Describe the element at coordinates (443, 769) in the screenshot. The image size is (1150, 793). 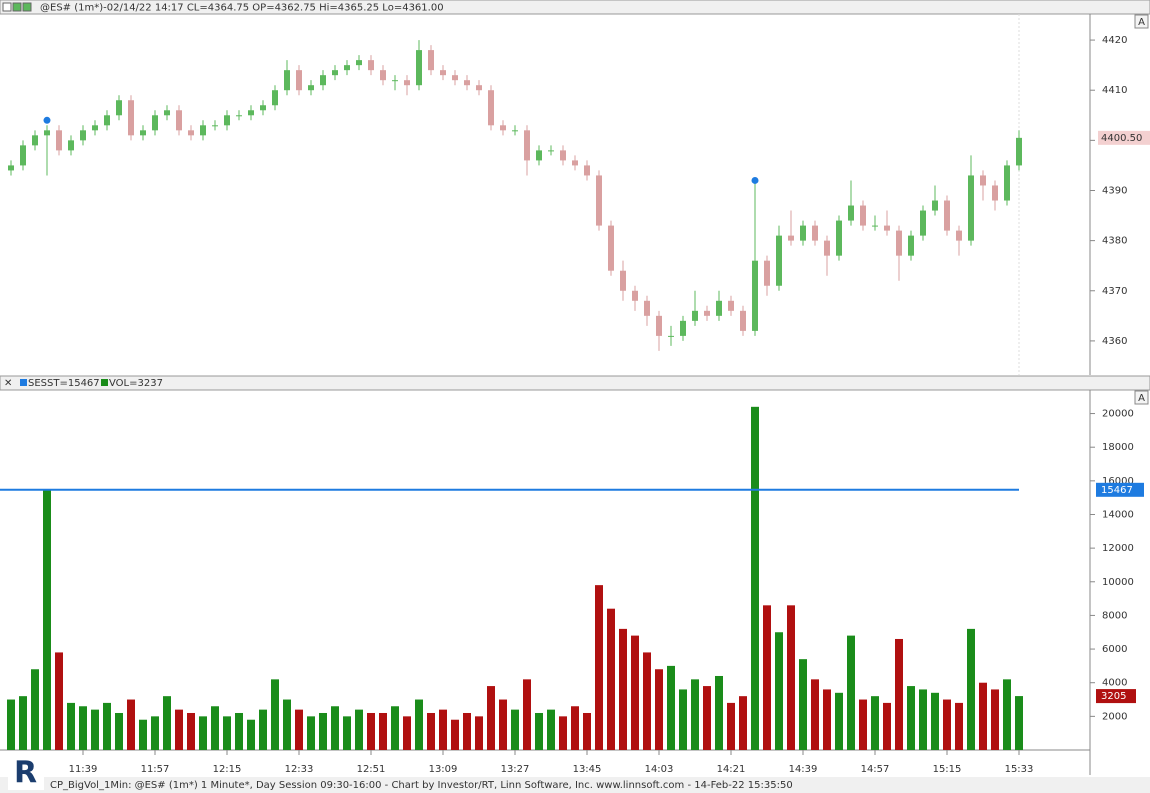
I see `x-tick-label: 13:09` at that location.